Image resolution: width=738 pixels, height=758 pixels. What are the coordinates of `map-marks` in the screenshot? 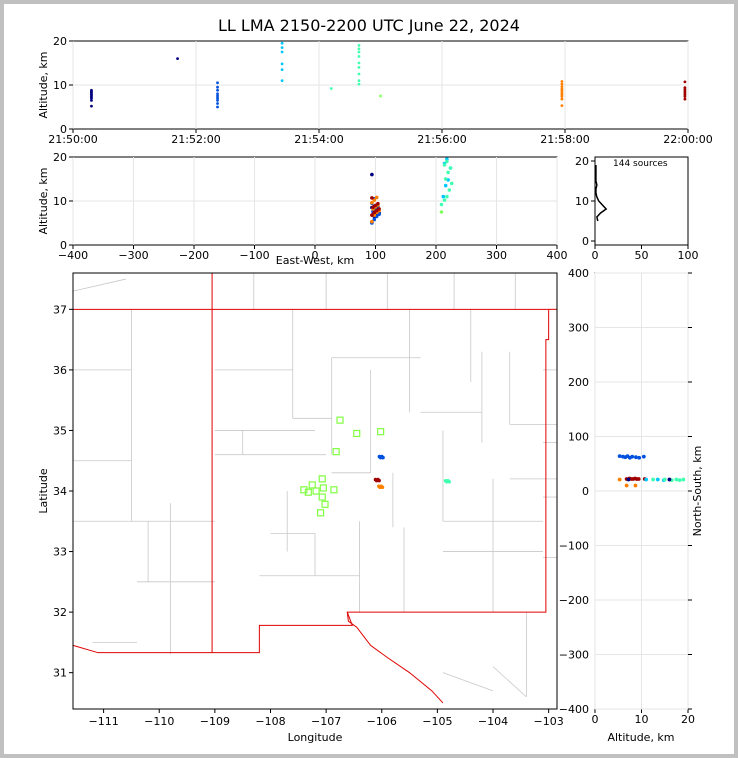 It's located at (376, 466).